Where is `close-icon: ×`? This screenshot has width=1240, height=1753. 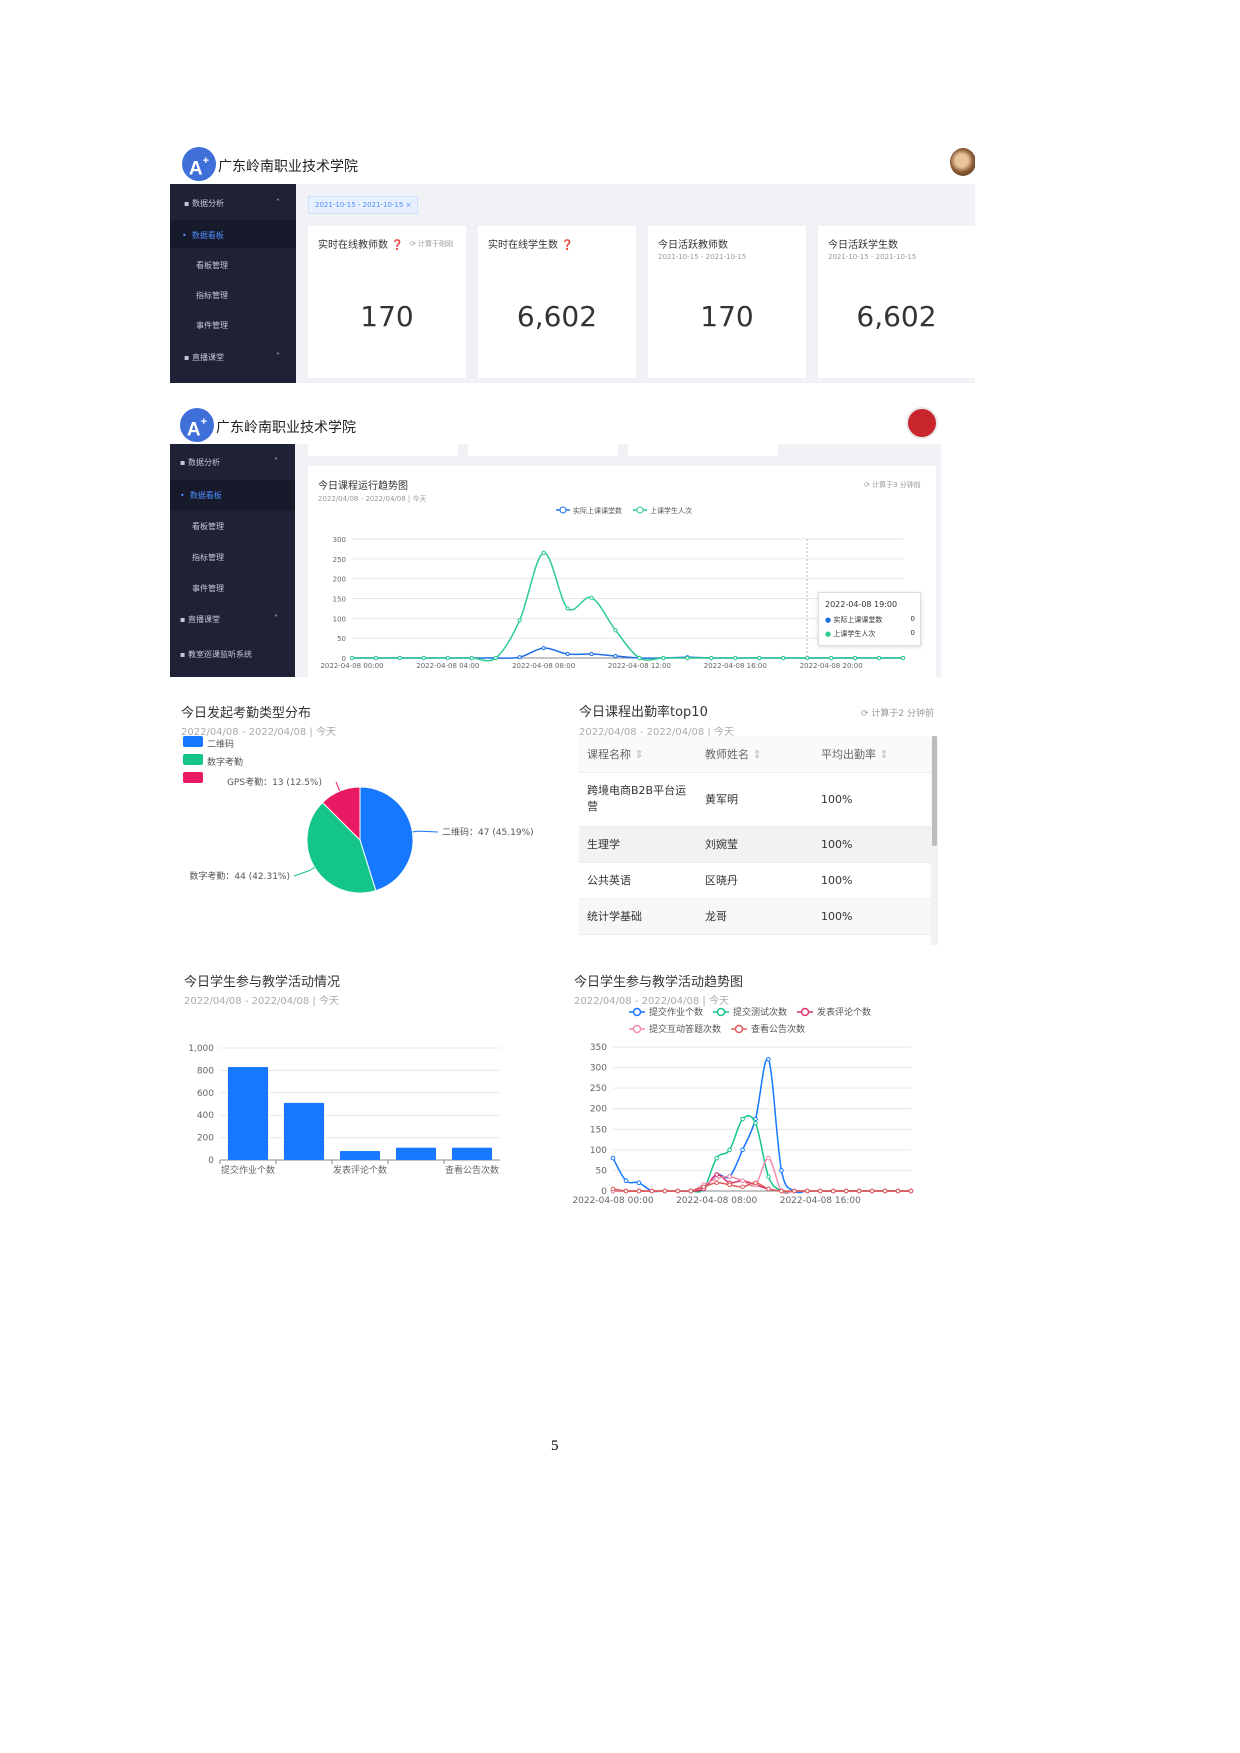 close-icon: × is located at coordinates (408, 205).